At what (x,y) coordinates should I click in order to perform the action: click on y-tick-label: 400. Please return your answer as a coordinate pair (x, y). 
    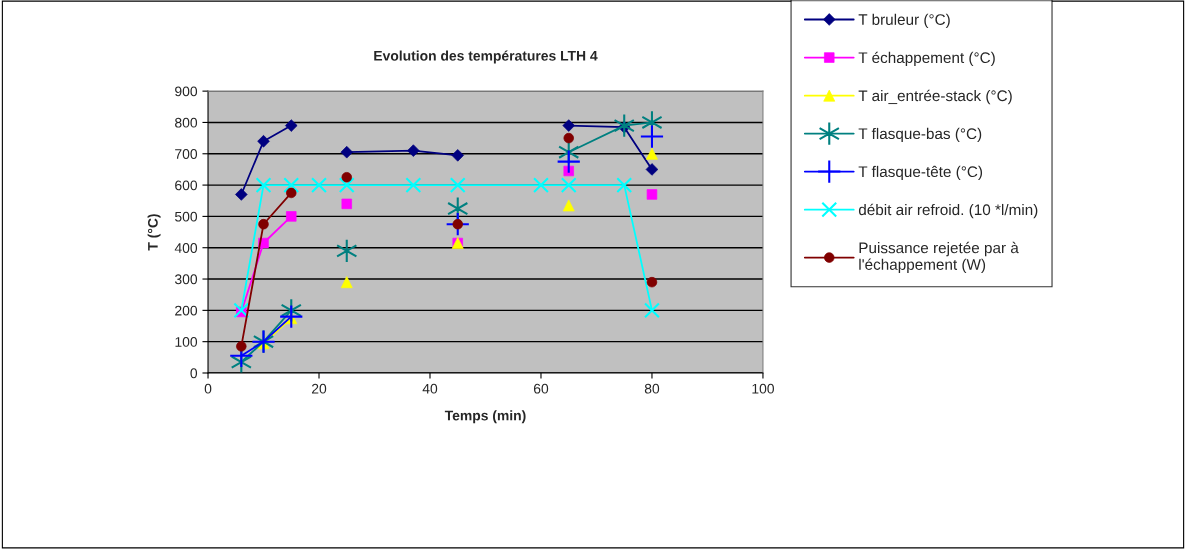
    Looking at the image, I should click on (186, 248).